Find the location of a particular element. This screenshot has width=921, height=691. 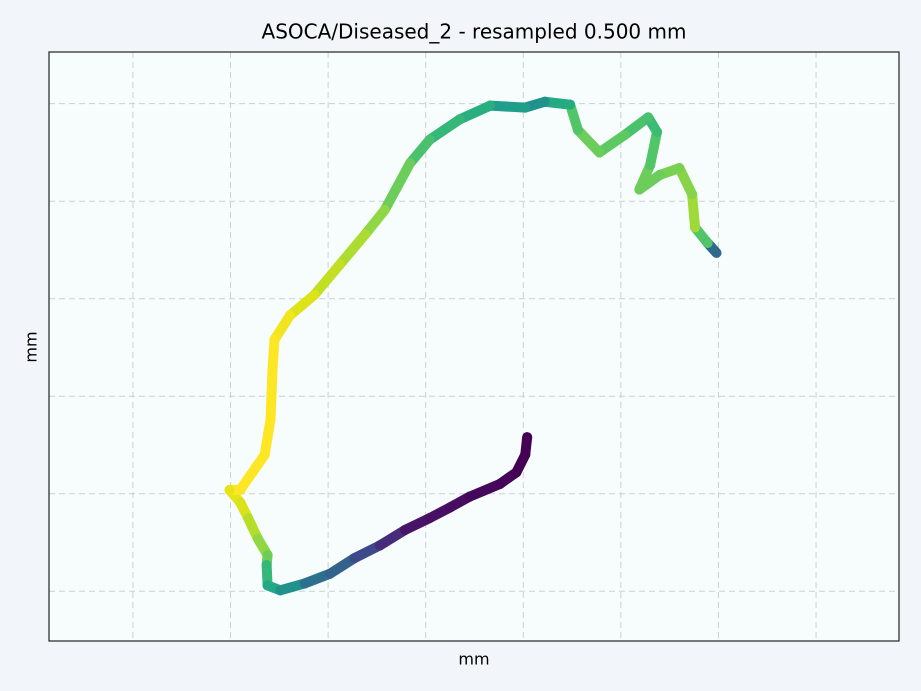

chart-title: ASOCA/Diseased_2 - resampled 0.500 mm is located at coordinates (474, 32).